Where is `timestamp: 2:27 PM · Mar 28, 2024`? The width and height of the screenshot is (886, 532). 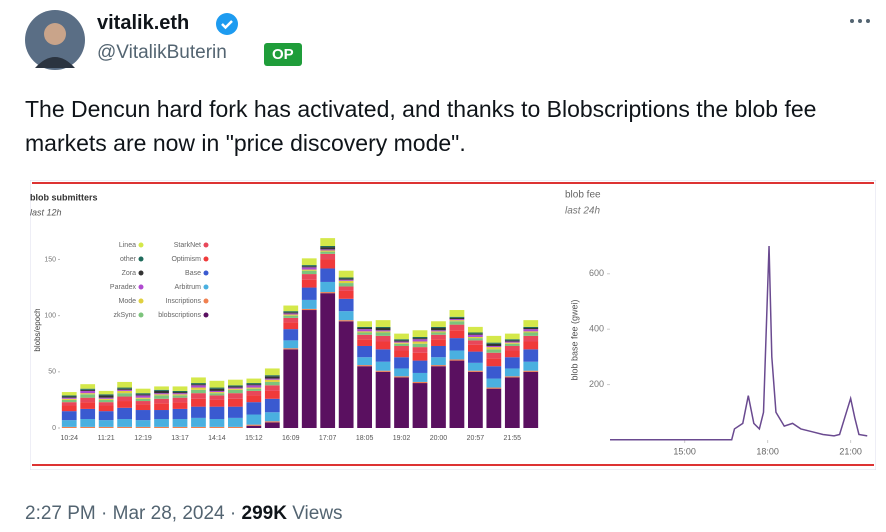 timestamp: 2:27 PM · Mar 28, 2024 is located at coordinates (125, 513).